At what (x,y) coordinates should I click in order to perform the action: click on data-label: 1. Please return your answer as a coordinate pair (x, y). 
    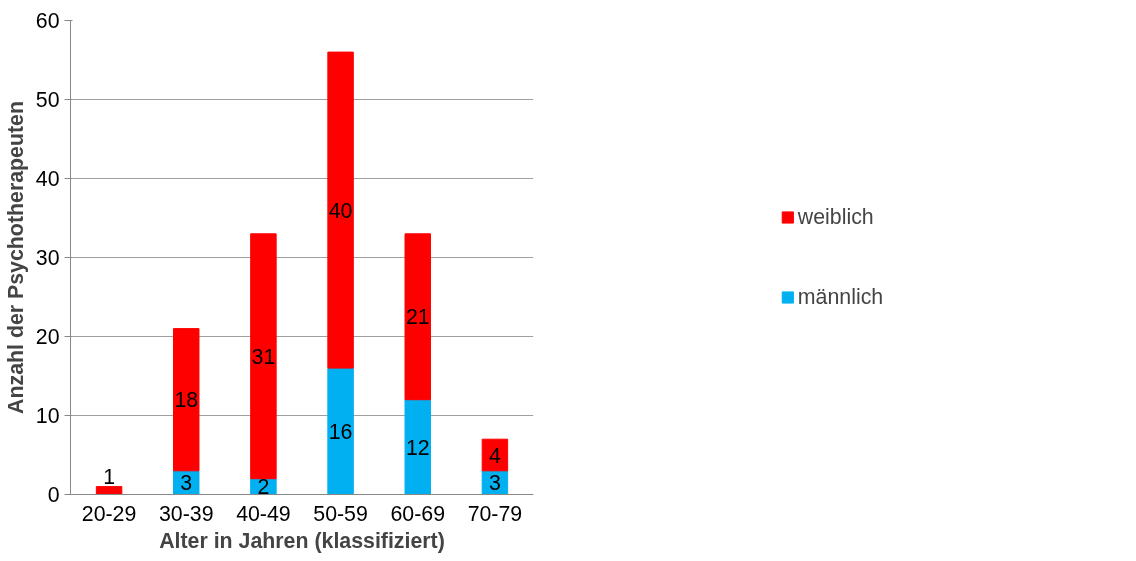
    Looking at the image, I should click on (109, 477).